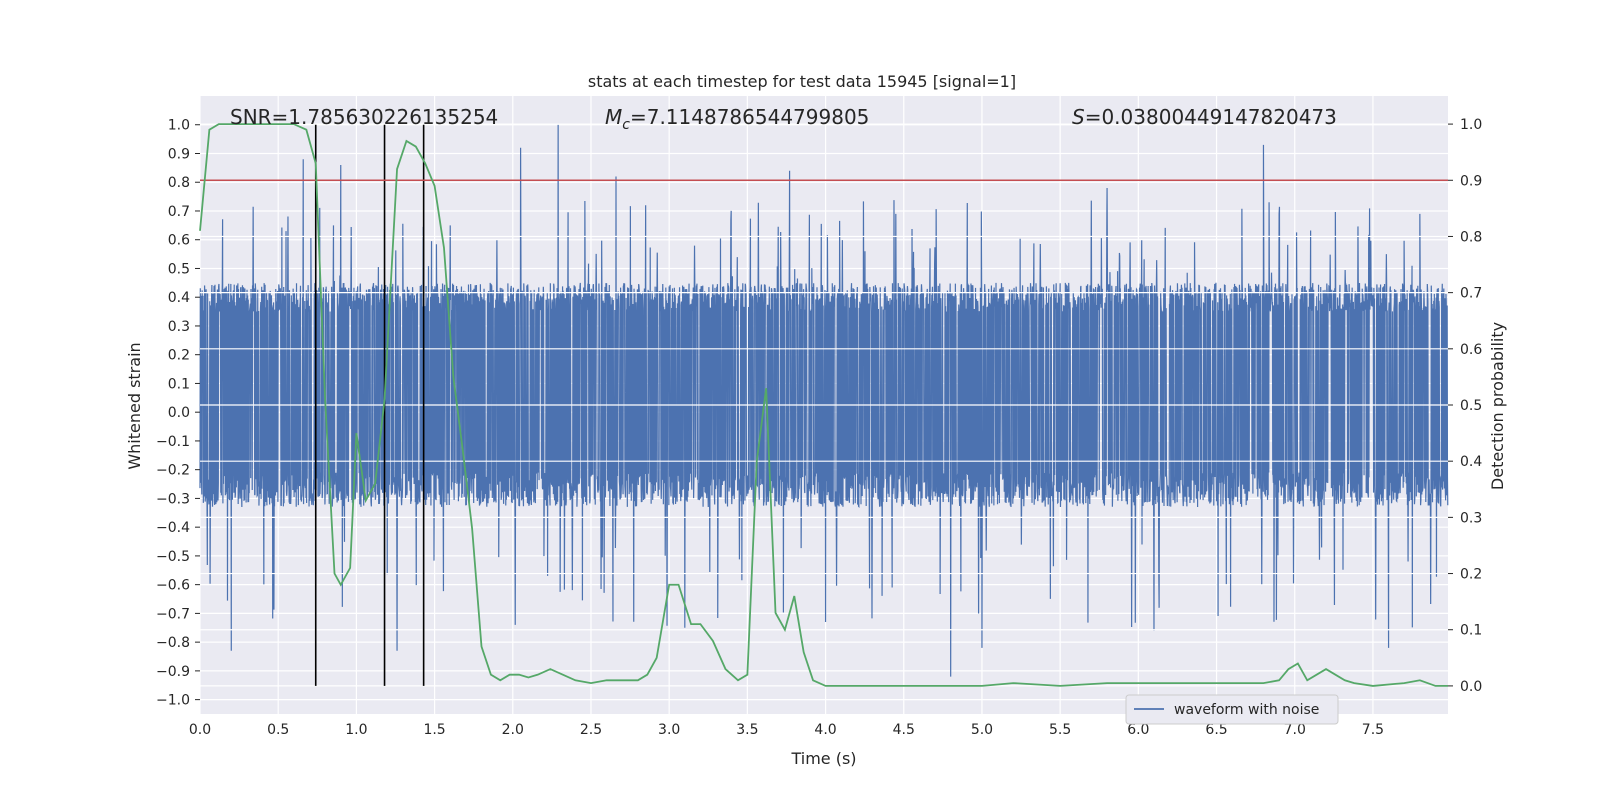 The width and height of the screenshot is (1600, 800). I want to click on y-left-tick-label: 0.7, so click(179, 212).